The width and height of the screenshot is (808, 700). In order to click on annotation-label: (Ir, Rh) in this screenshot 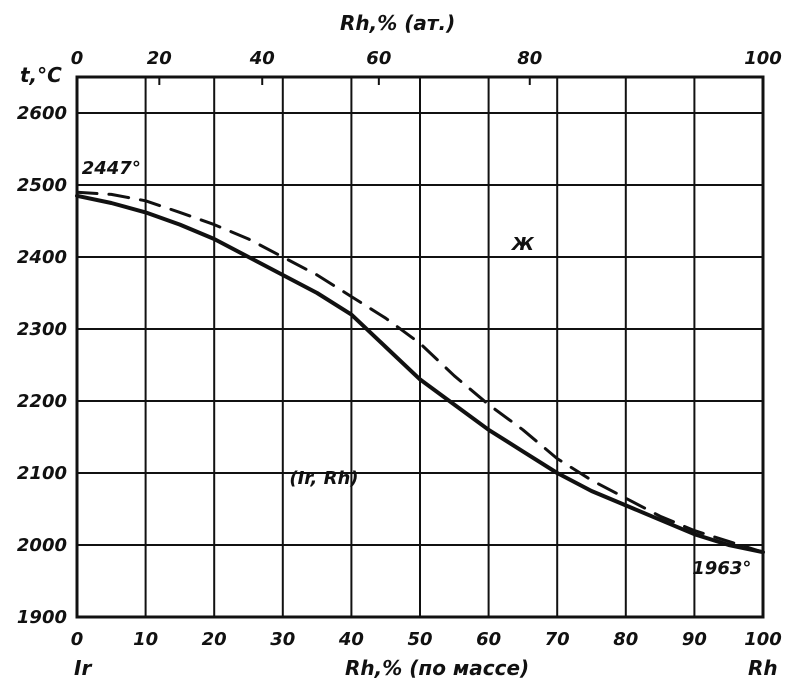, I will do `click(323, 478)`.